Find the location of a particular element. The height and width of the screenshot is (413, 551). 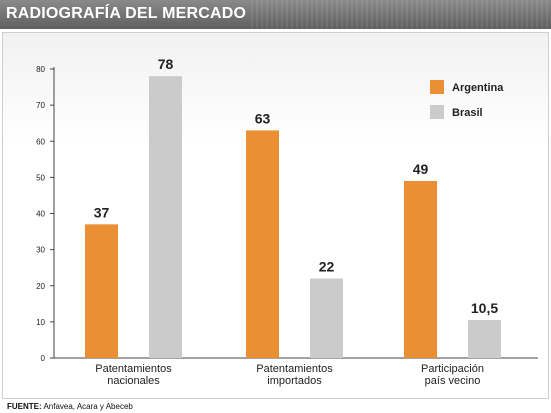

legend-swatch-argentina is located at coordinates (437, 87).